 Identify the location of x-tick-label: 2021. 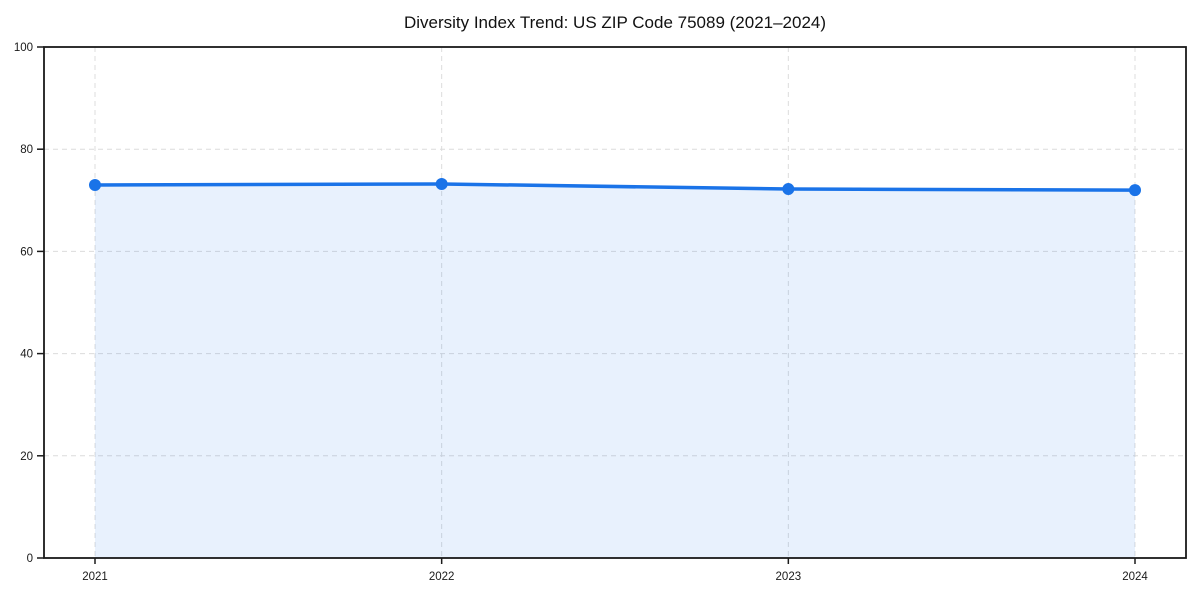
(95, 577).